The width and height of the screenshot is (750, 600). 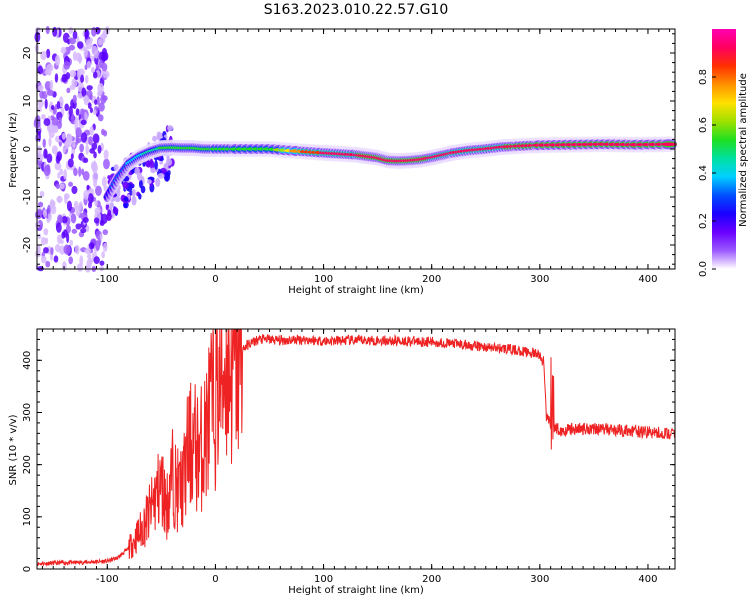 I want to click on y-tick-label: 300, so click(x=27, y=412).